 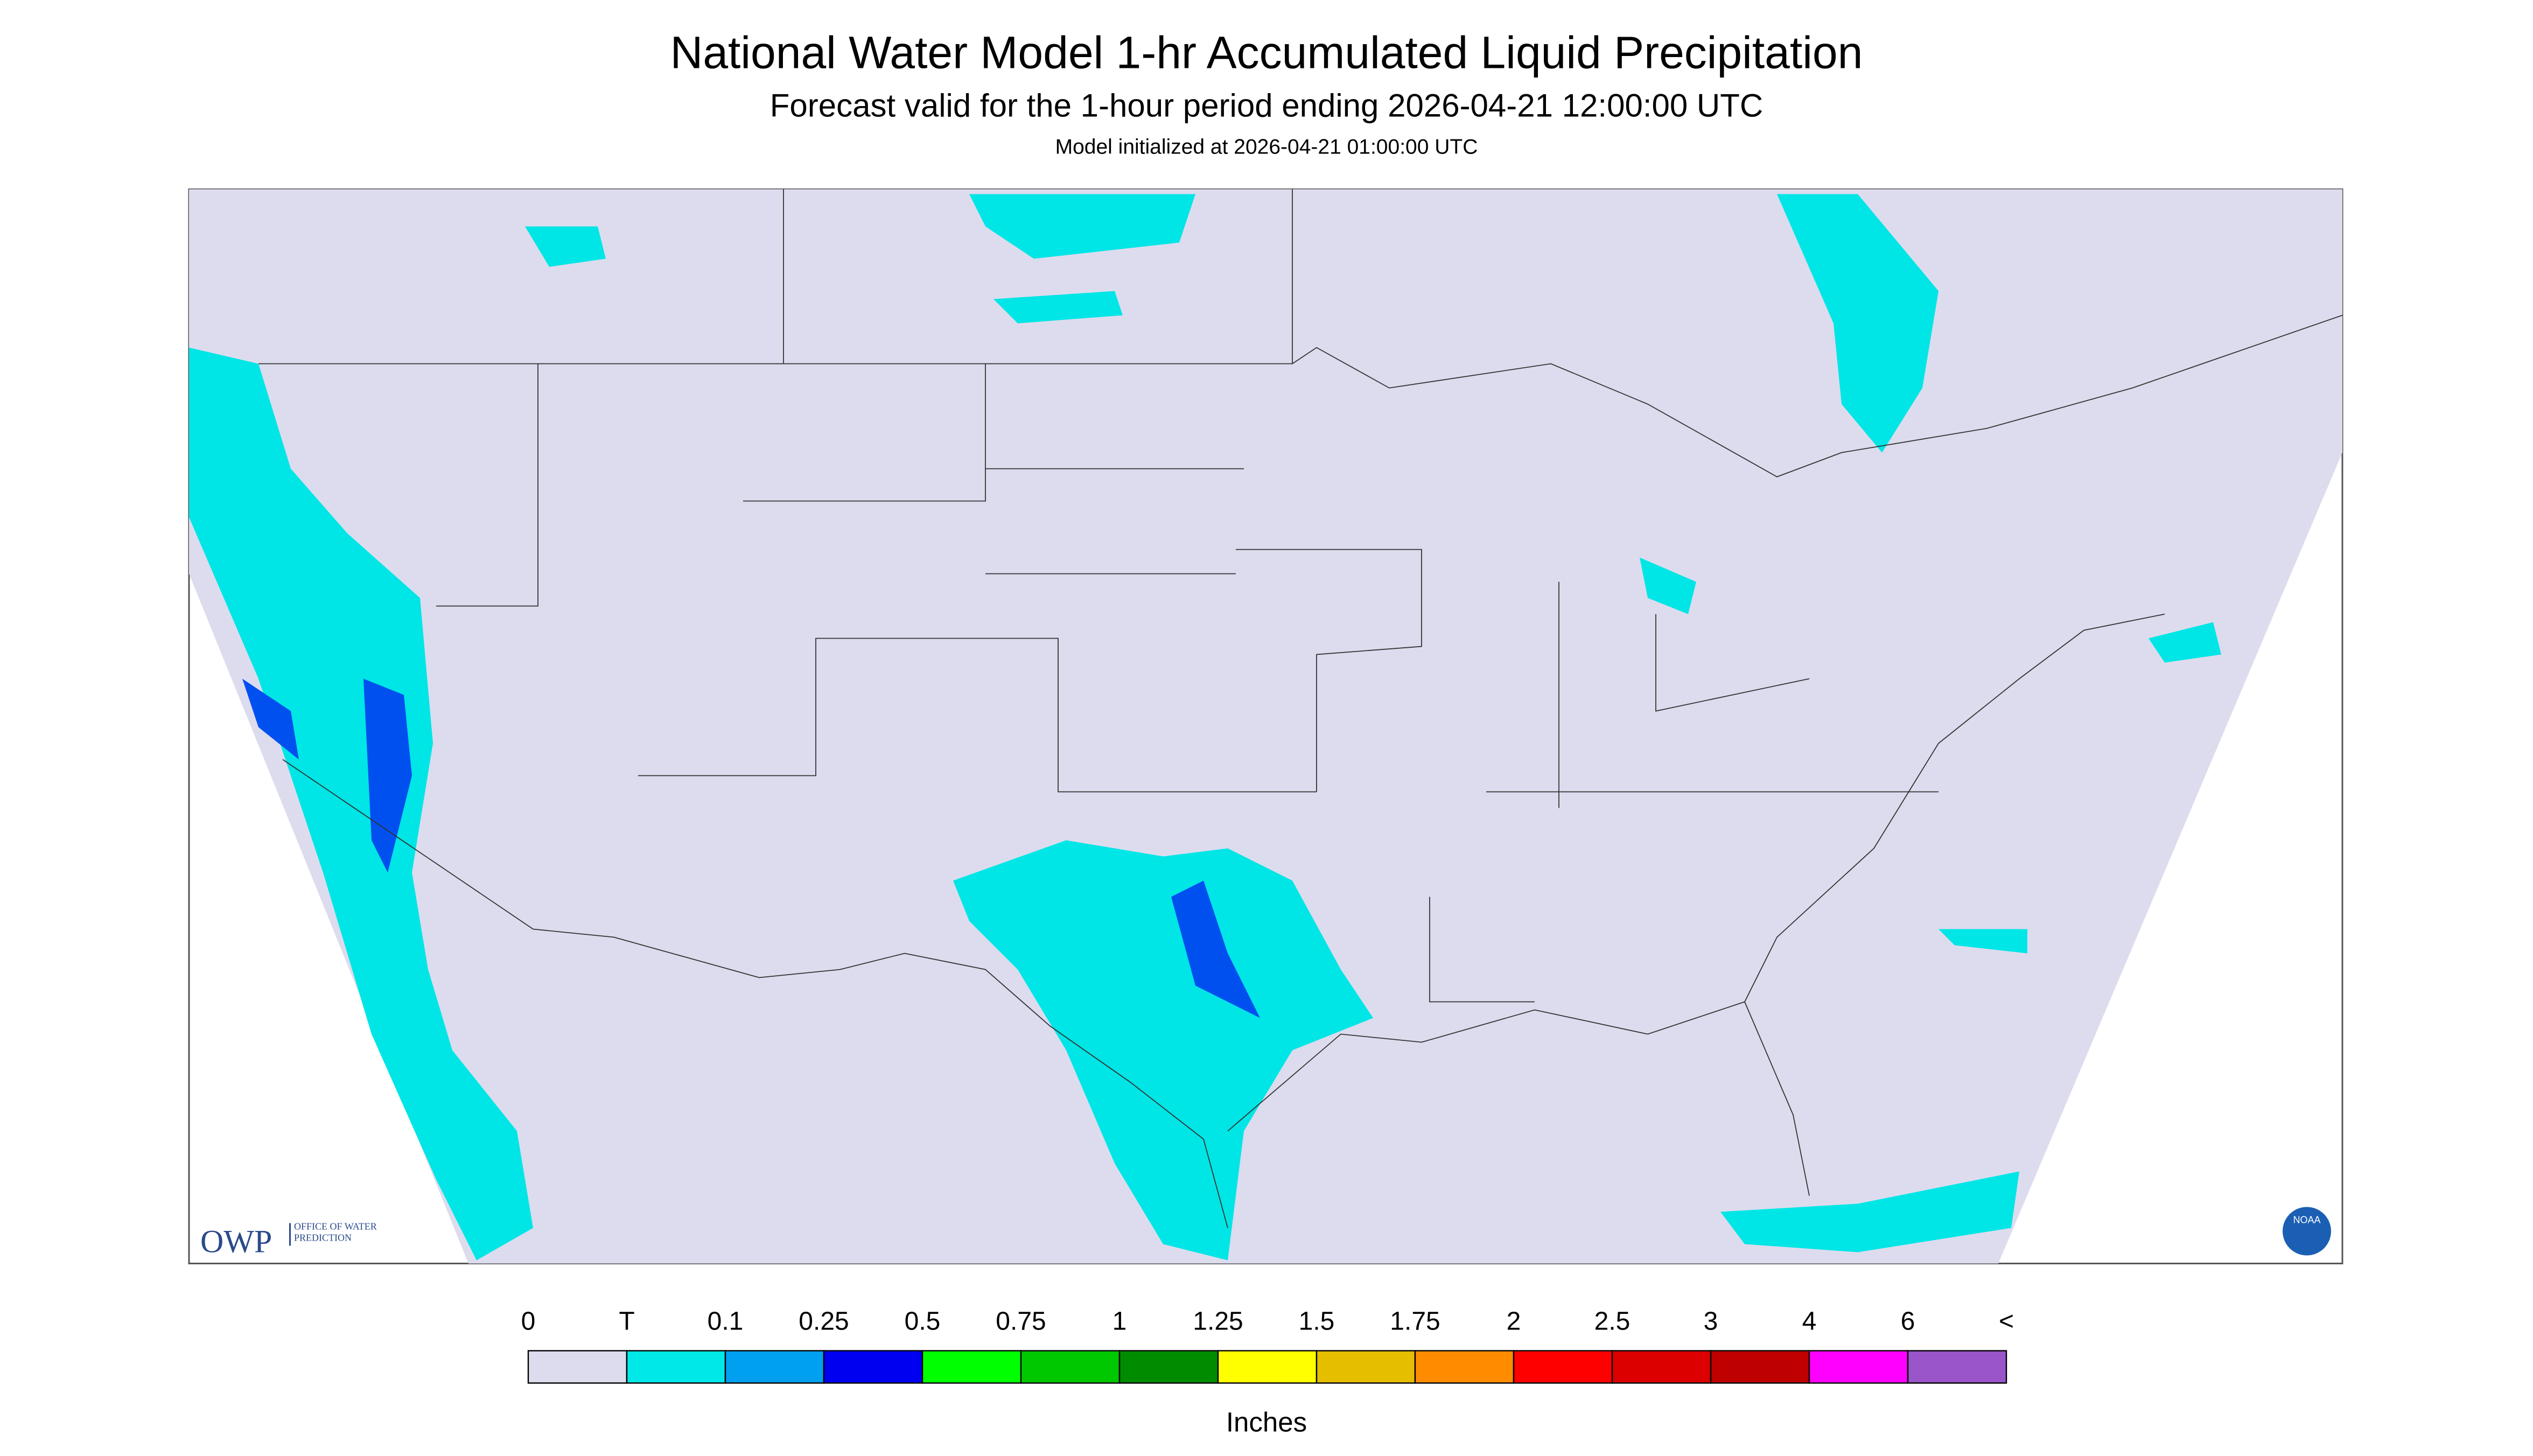 What do you see at coordinates (824, 1321) in the screenshot?
I see `legend-label: 0.25` at bounding box center [824, 1321].